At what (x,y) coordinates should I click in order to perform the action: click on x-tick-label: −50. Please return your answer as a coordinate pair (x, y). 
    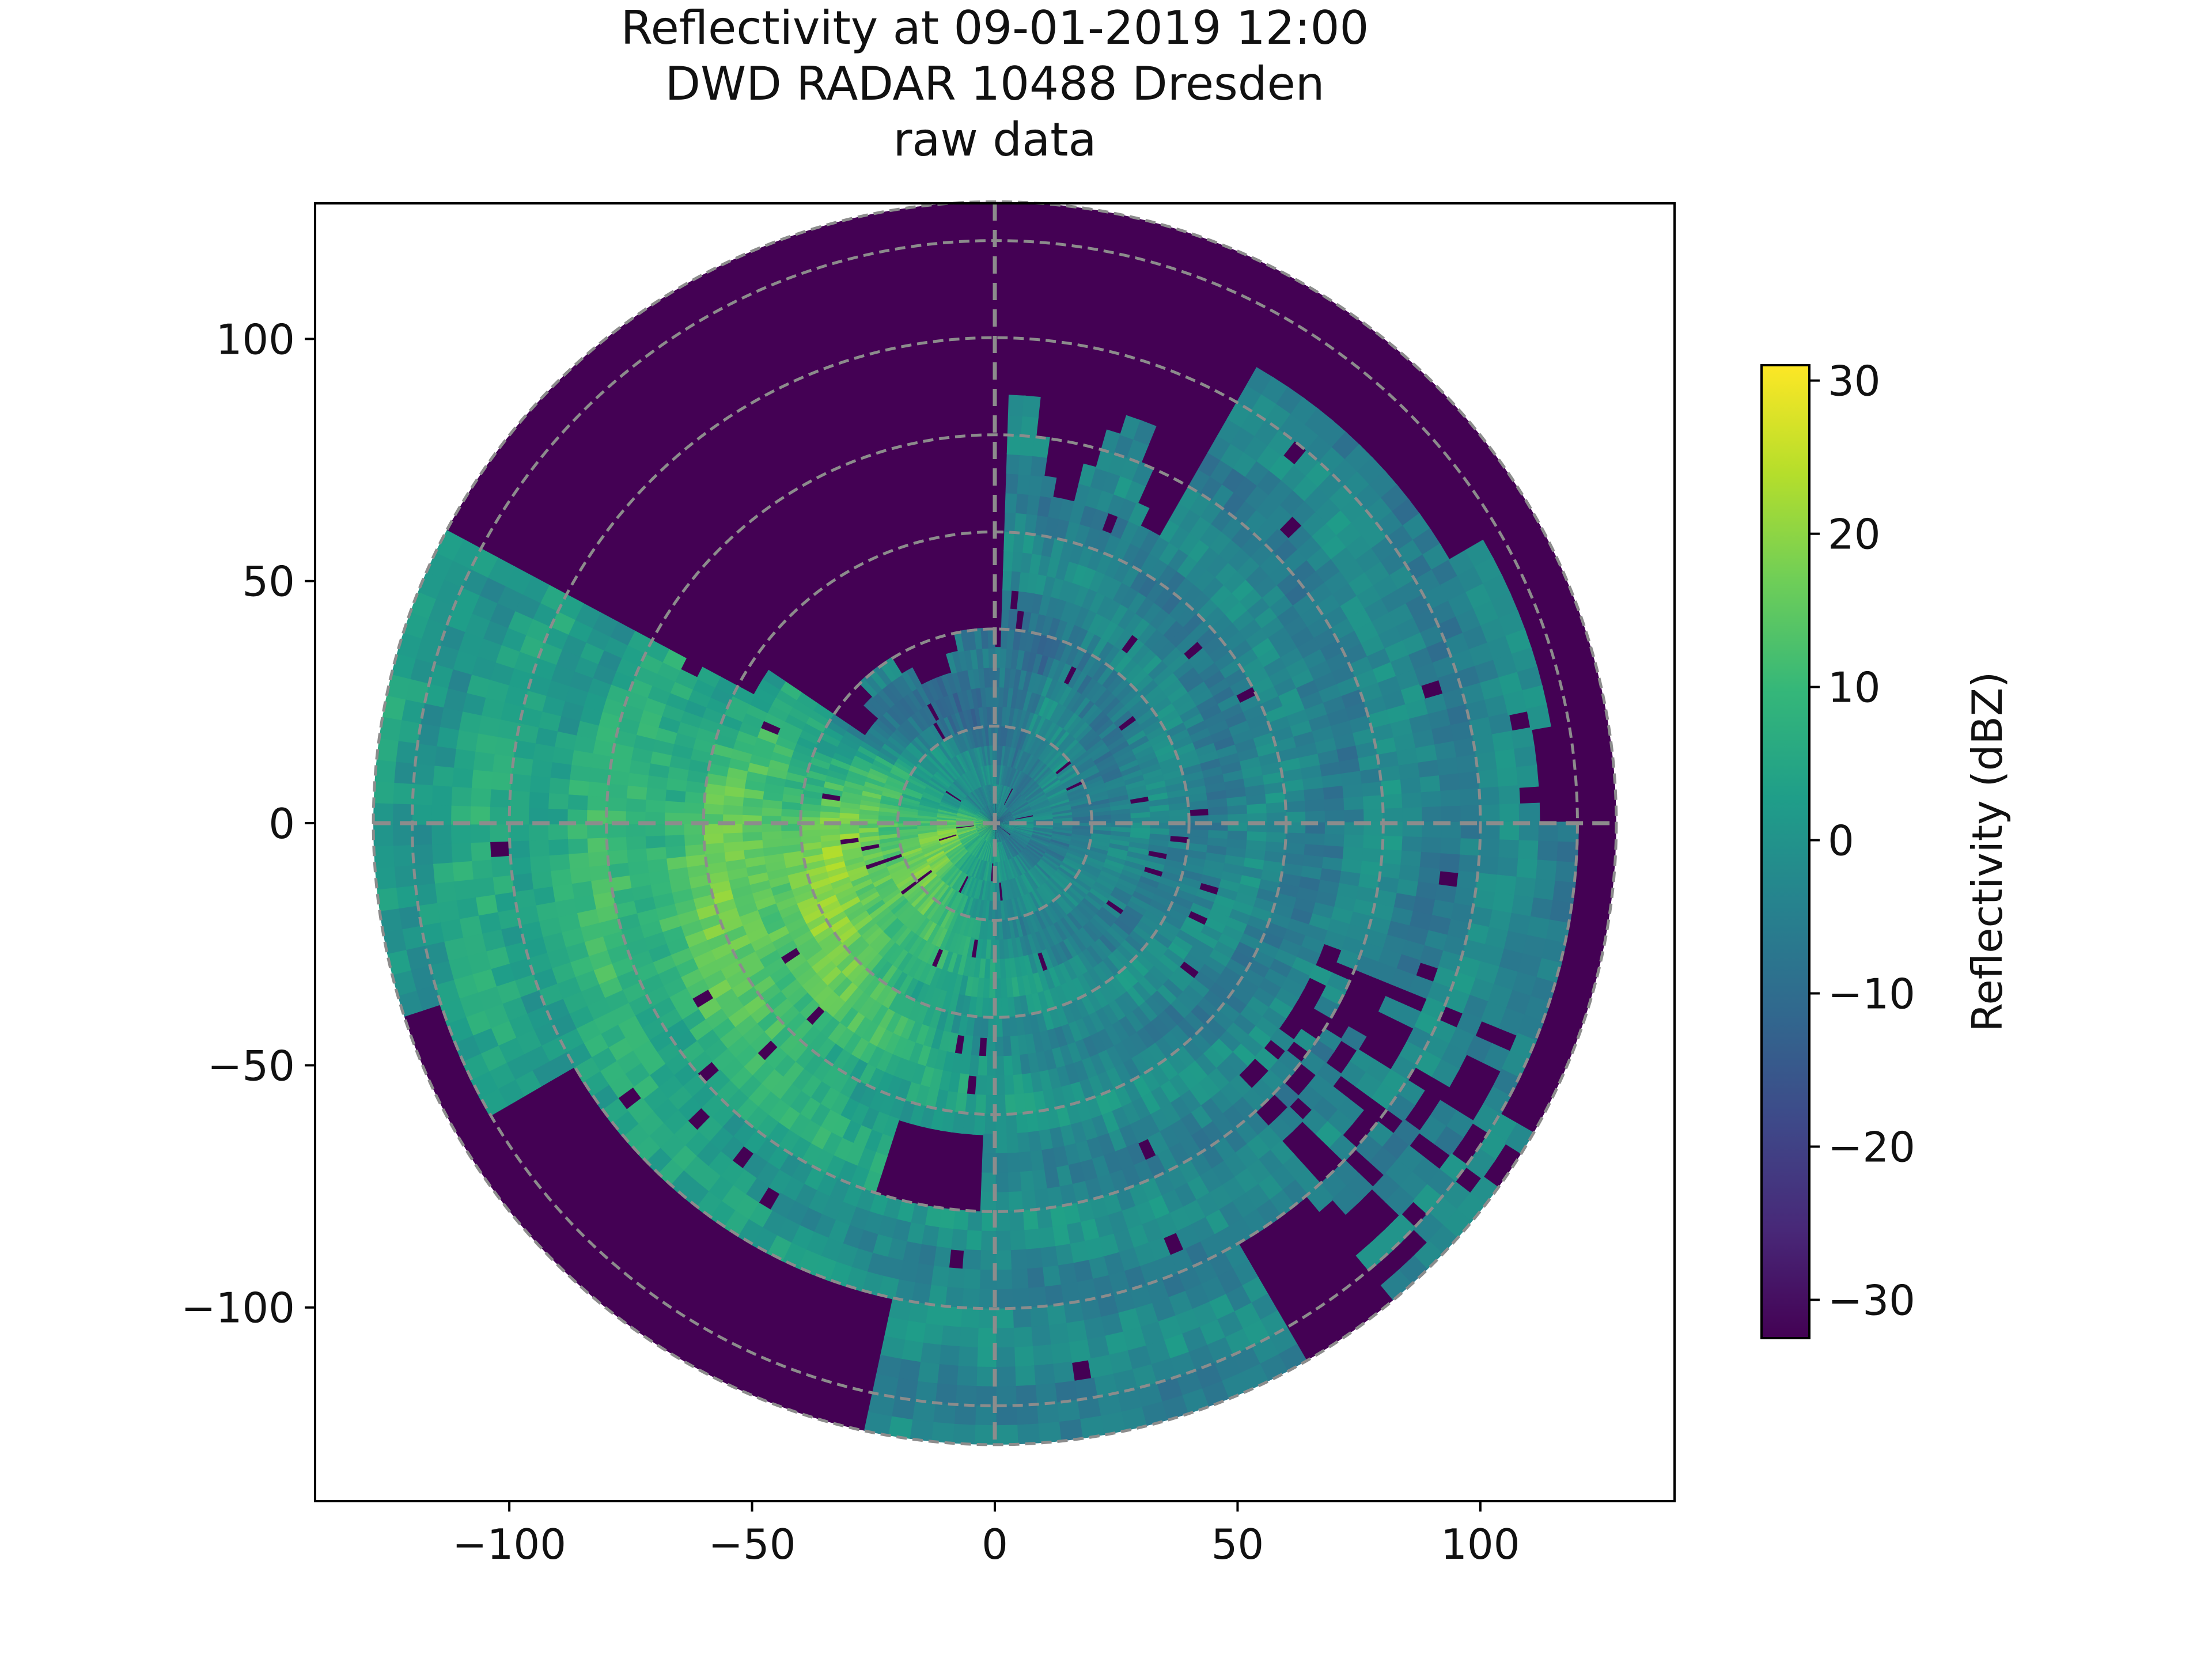
    Looking at the image, I should click on (752, 1544).